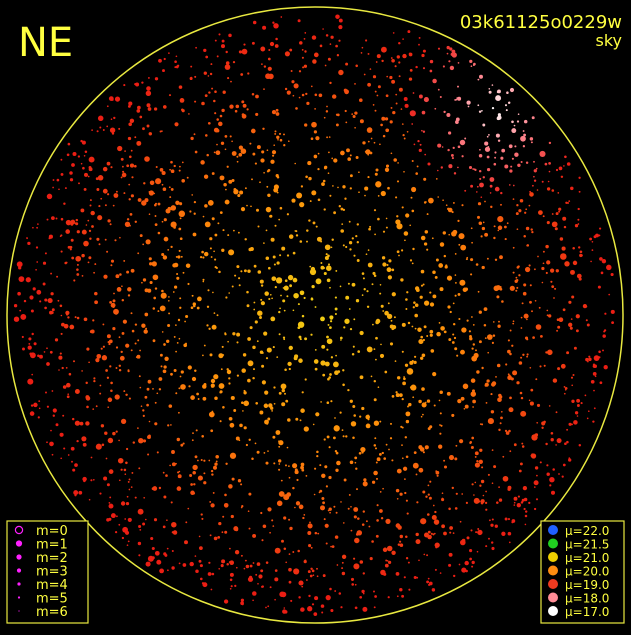  What do you see at coordinates (553, 530) in the screenshot?
I see `brightness-symbol` at bounding box center [553, 530].